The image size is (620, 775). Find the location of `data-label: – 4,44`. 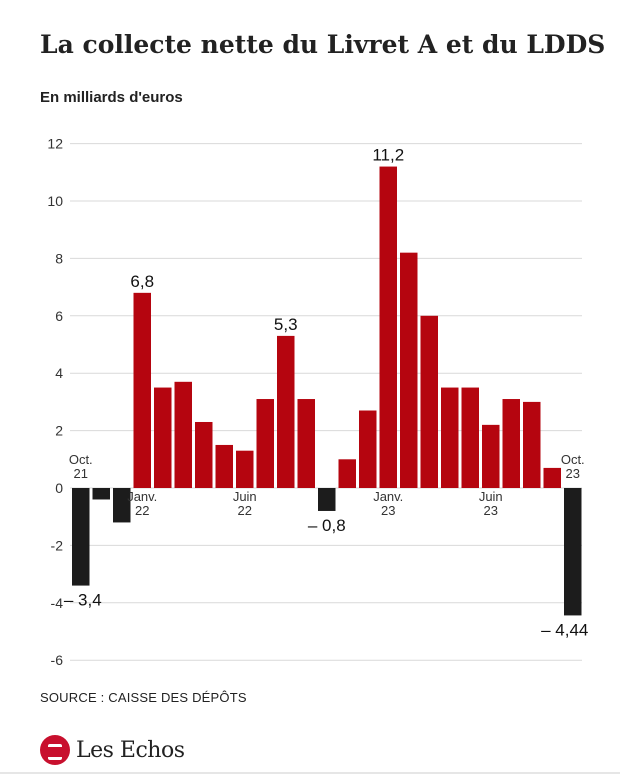

data-label: – 4,44 is located at coordinates (564, 629).